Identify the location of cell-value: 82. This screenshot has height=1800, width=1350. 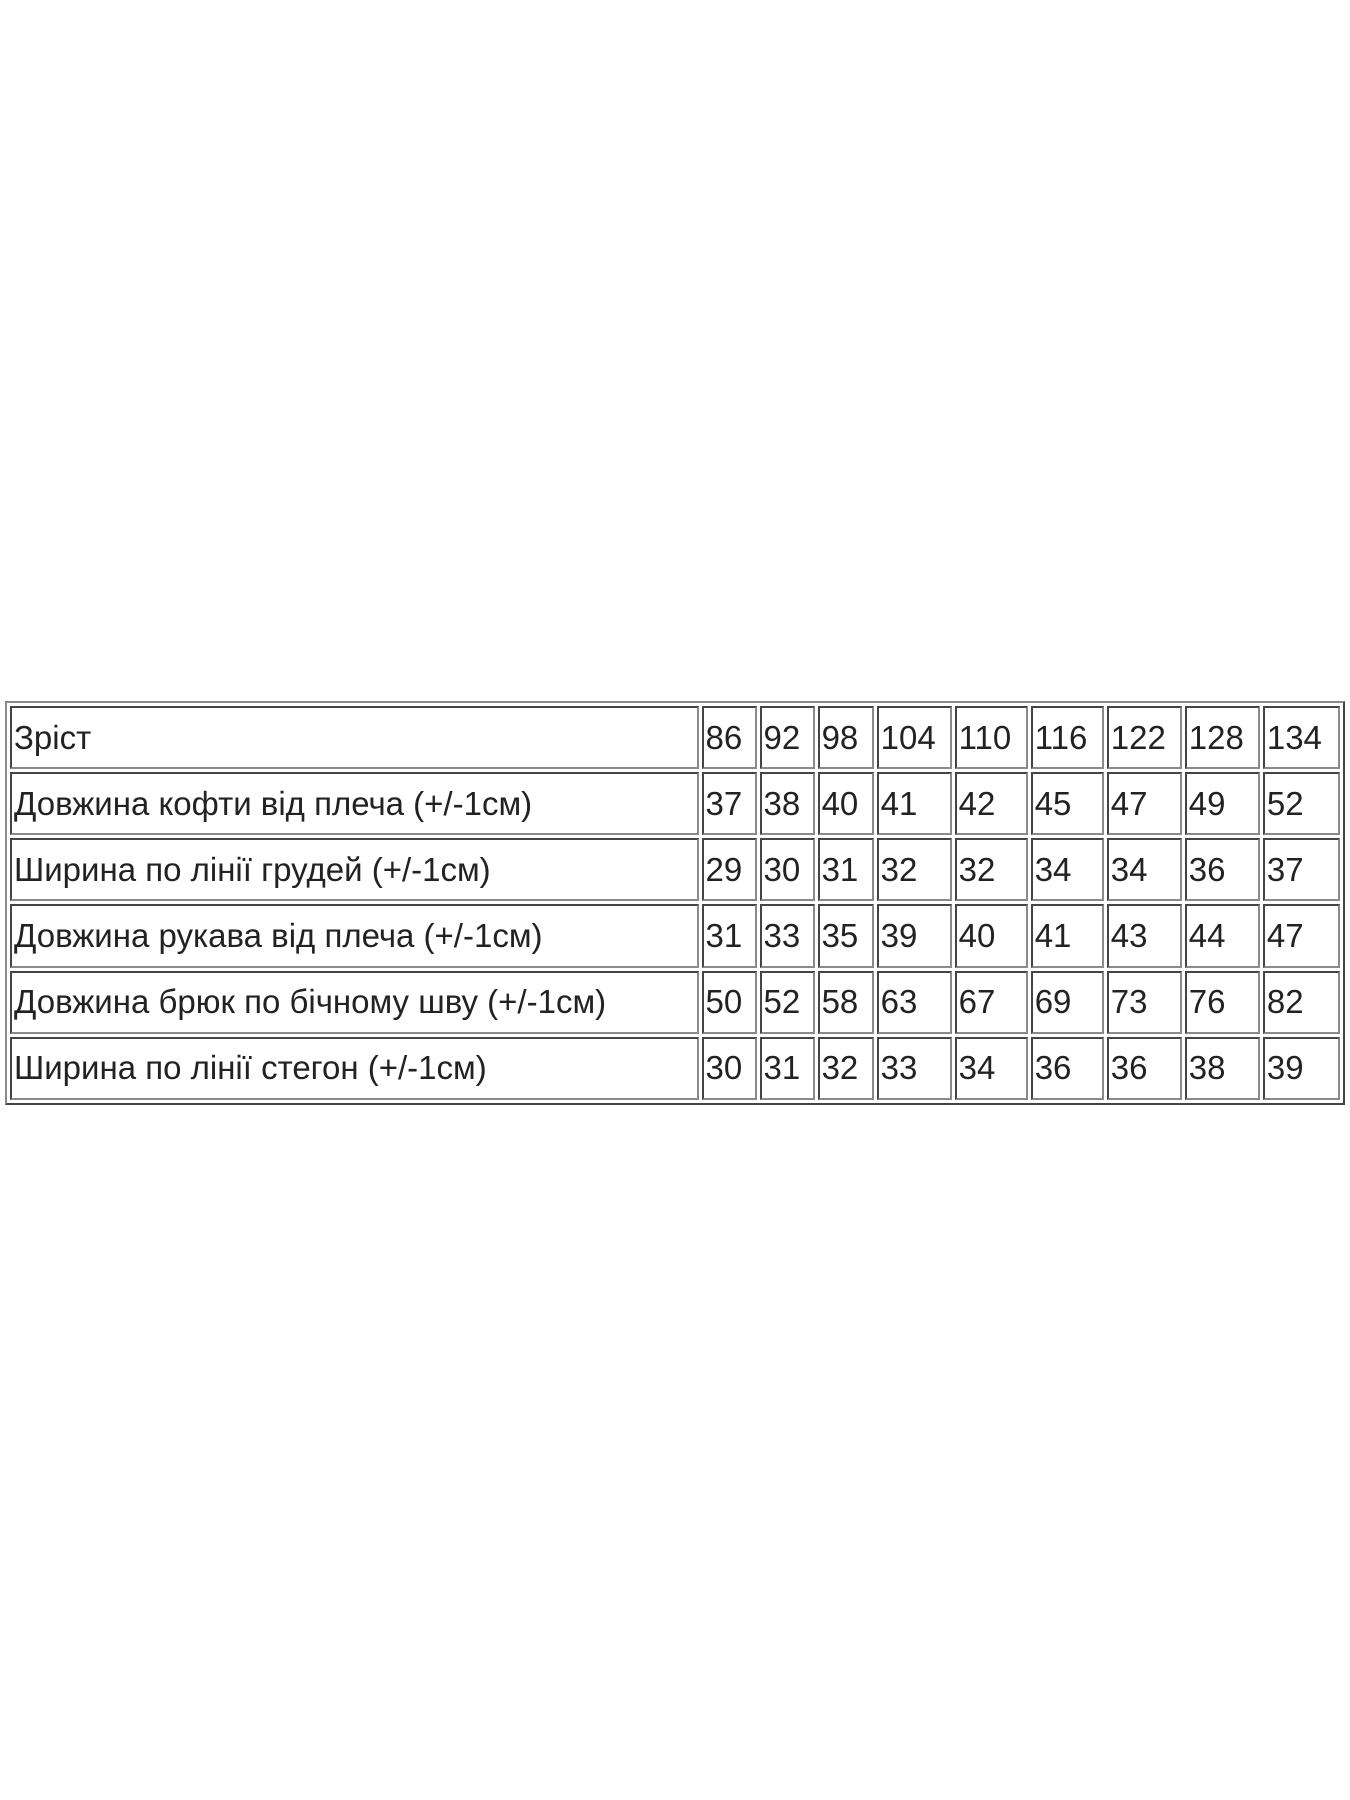
(1301, 1002).